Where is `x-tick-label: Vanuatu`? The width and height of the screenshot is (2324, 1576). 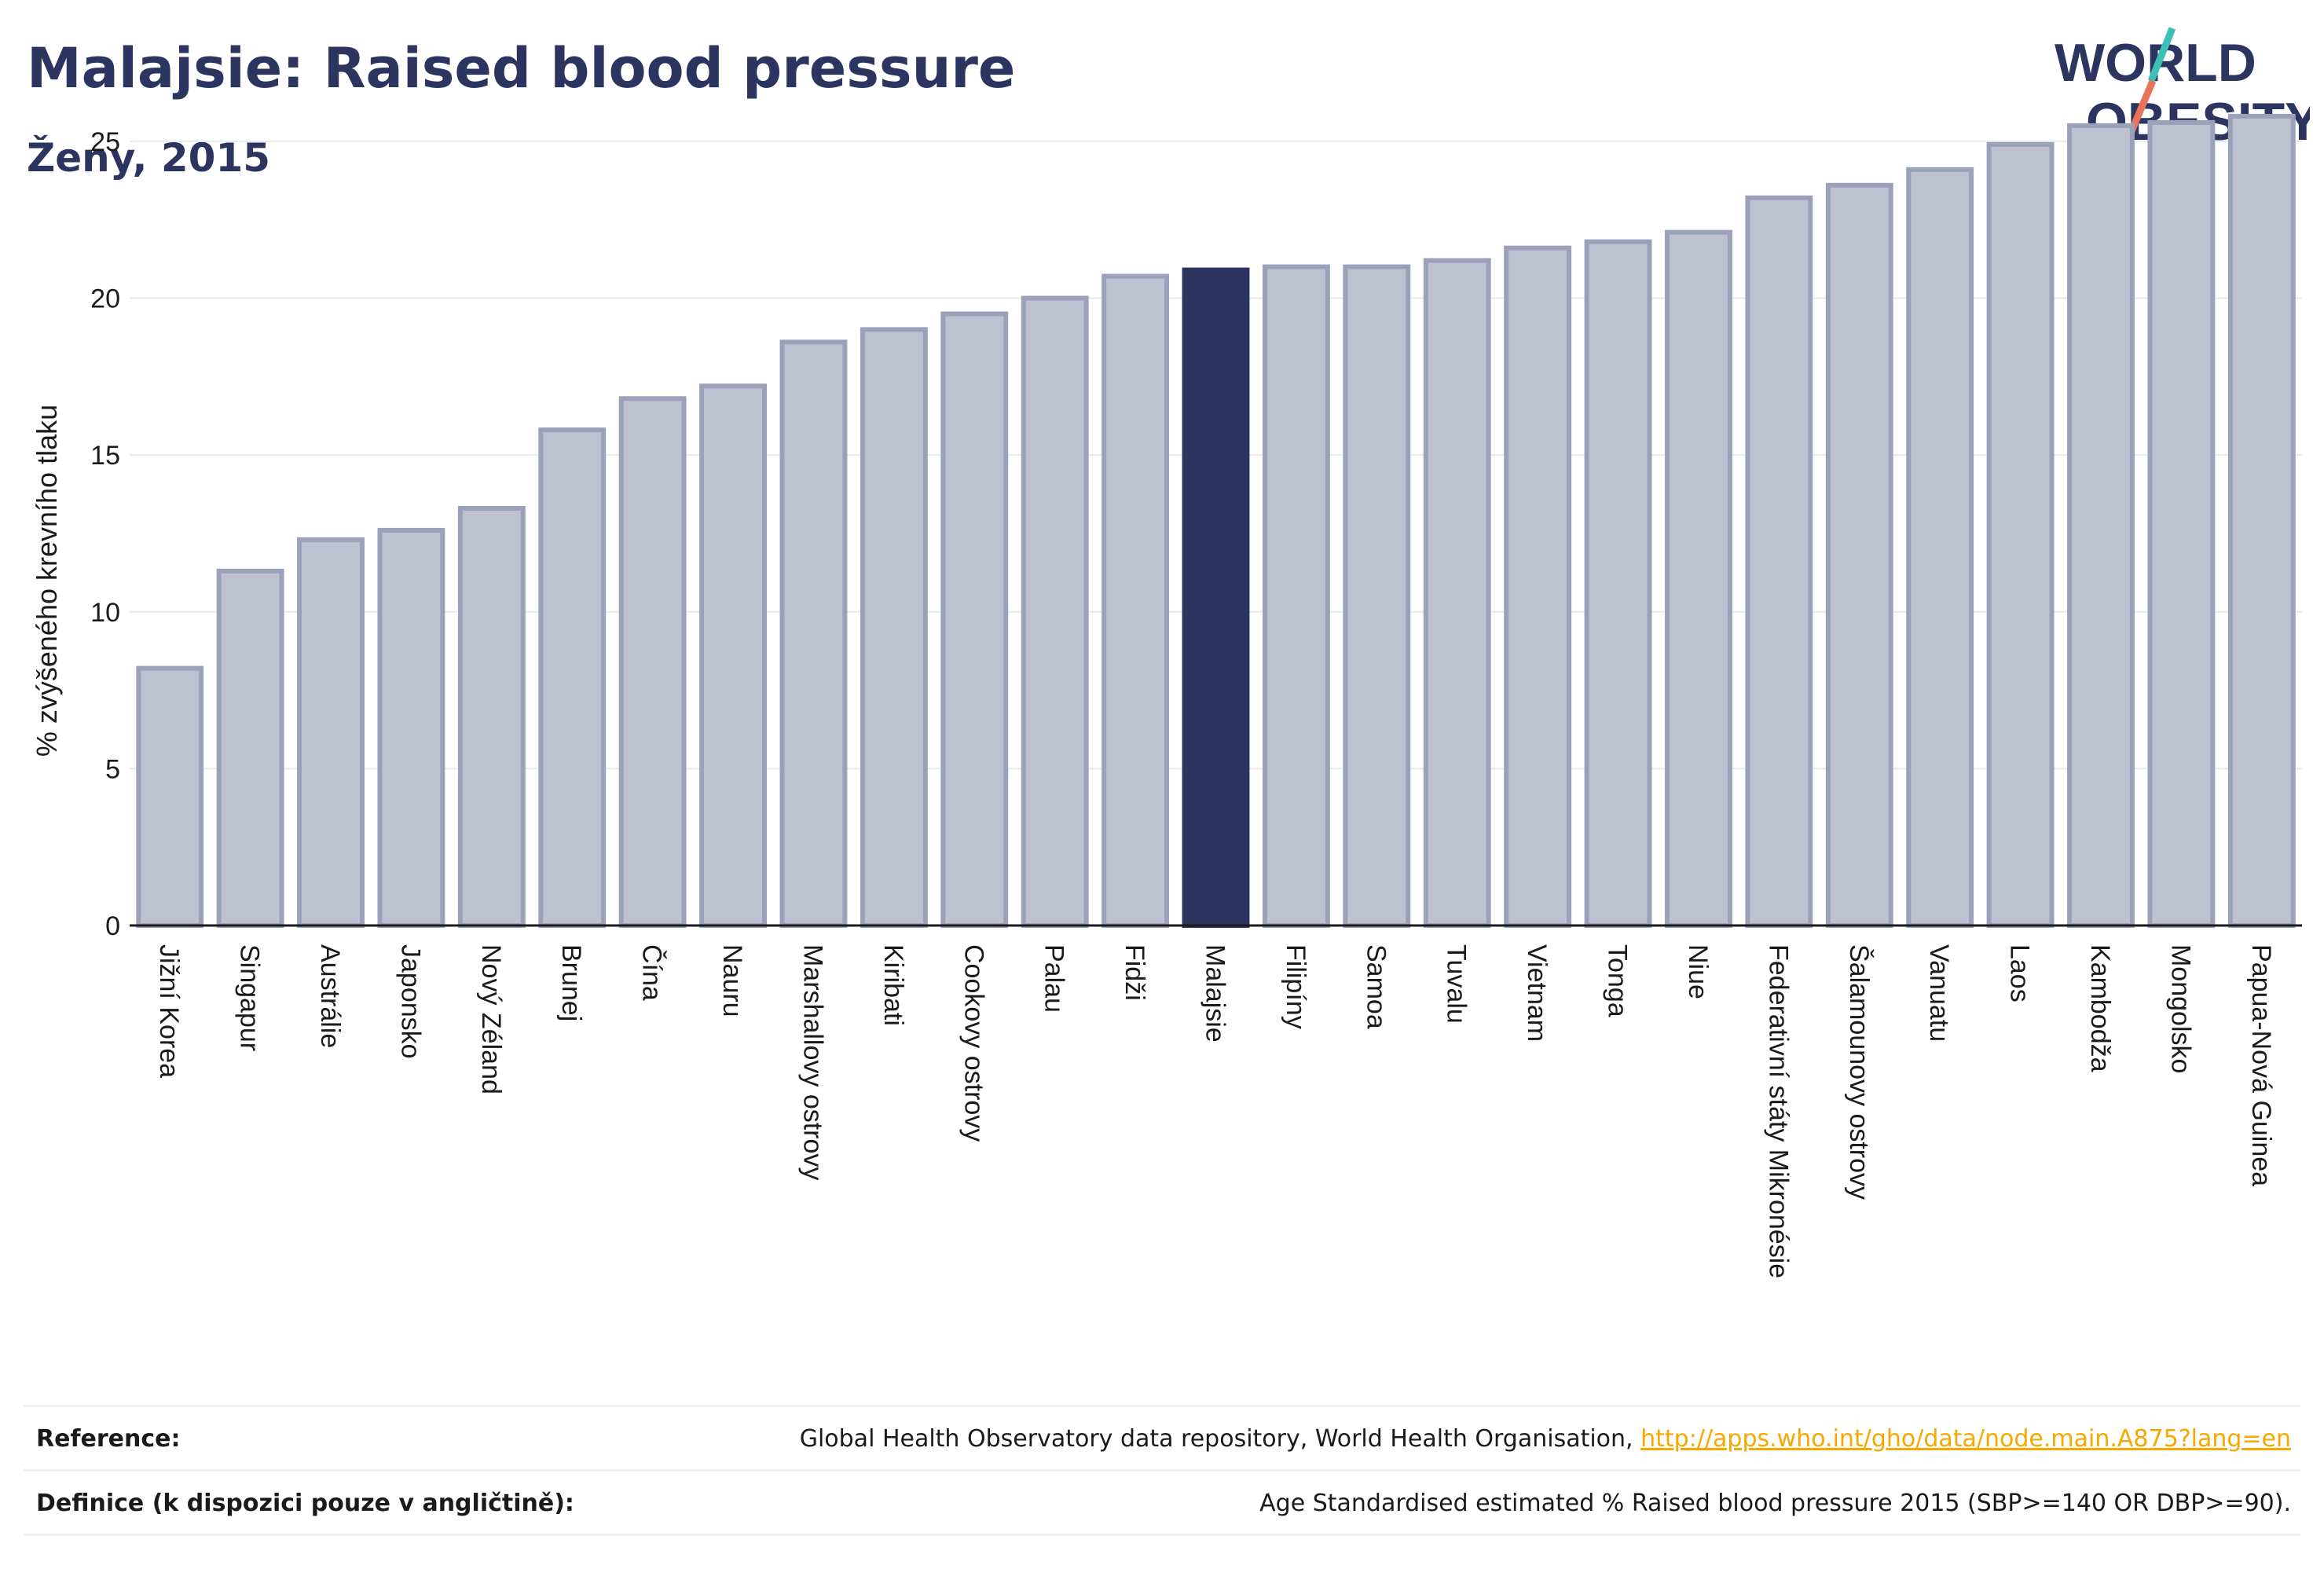 x-tick-label: Vanuatu is located at coordinates (1939, 993).